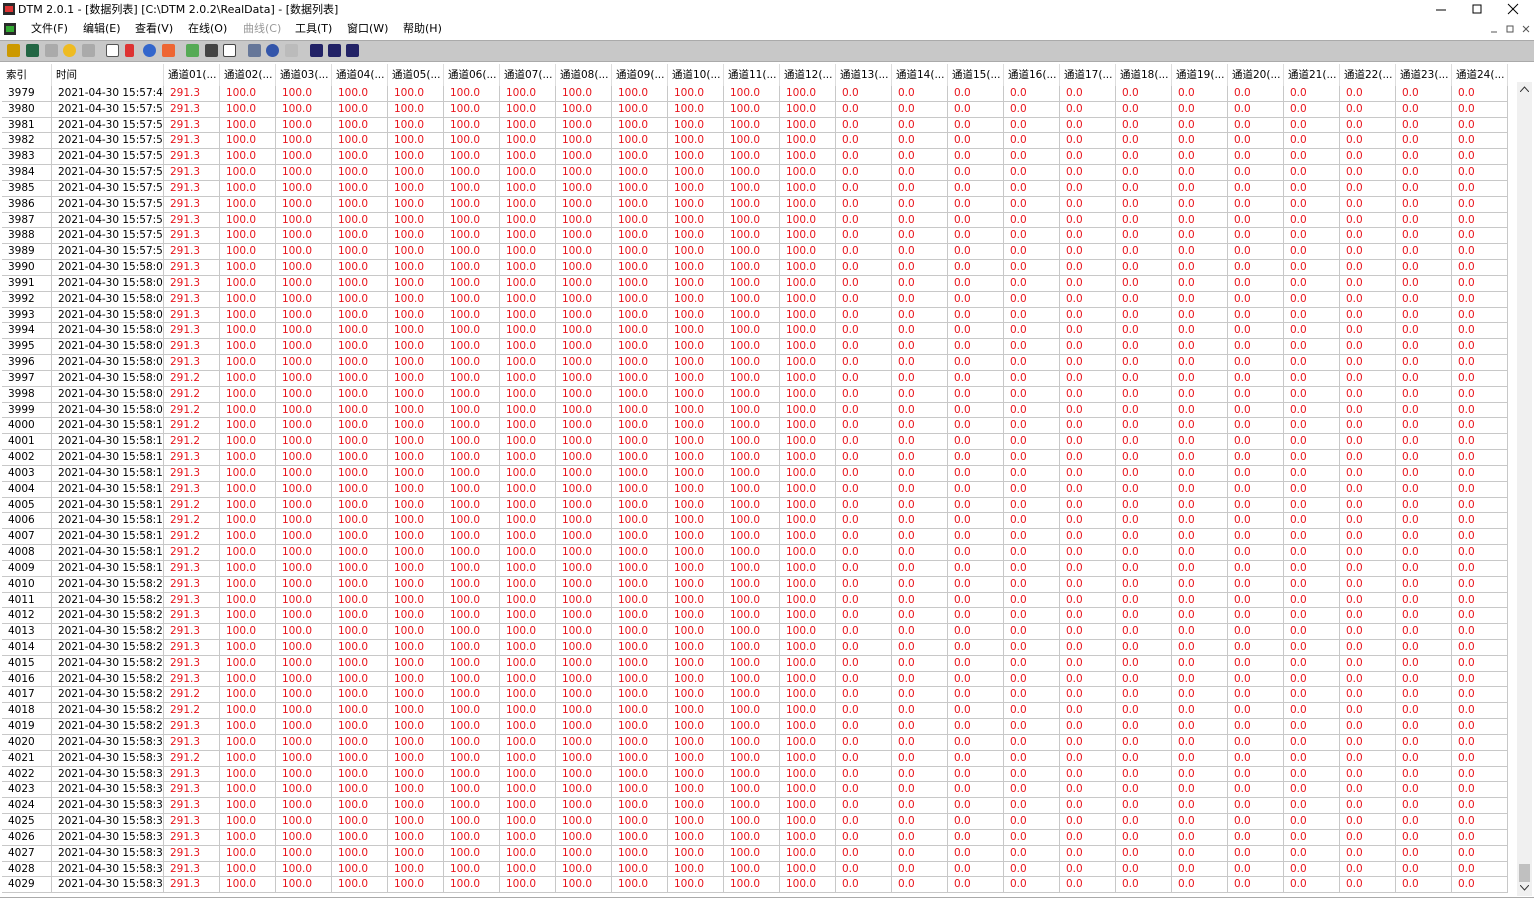  What do you see at coordinates (422, 28) in the screenshot?
I see `menu-item: 帮助(H)` at bounding box center [422, 28].